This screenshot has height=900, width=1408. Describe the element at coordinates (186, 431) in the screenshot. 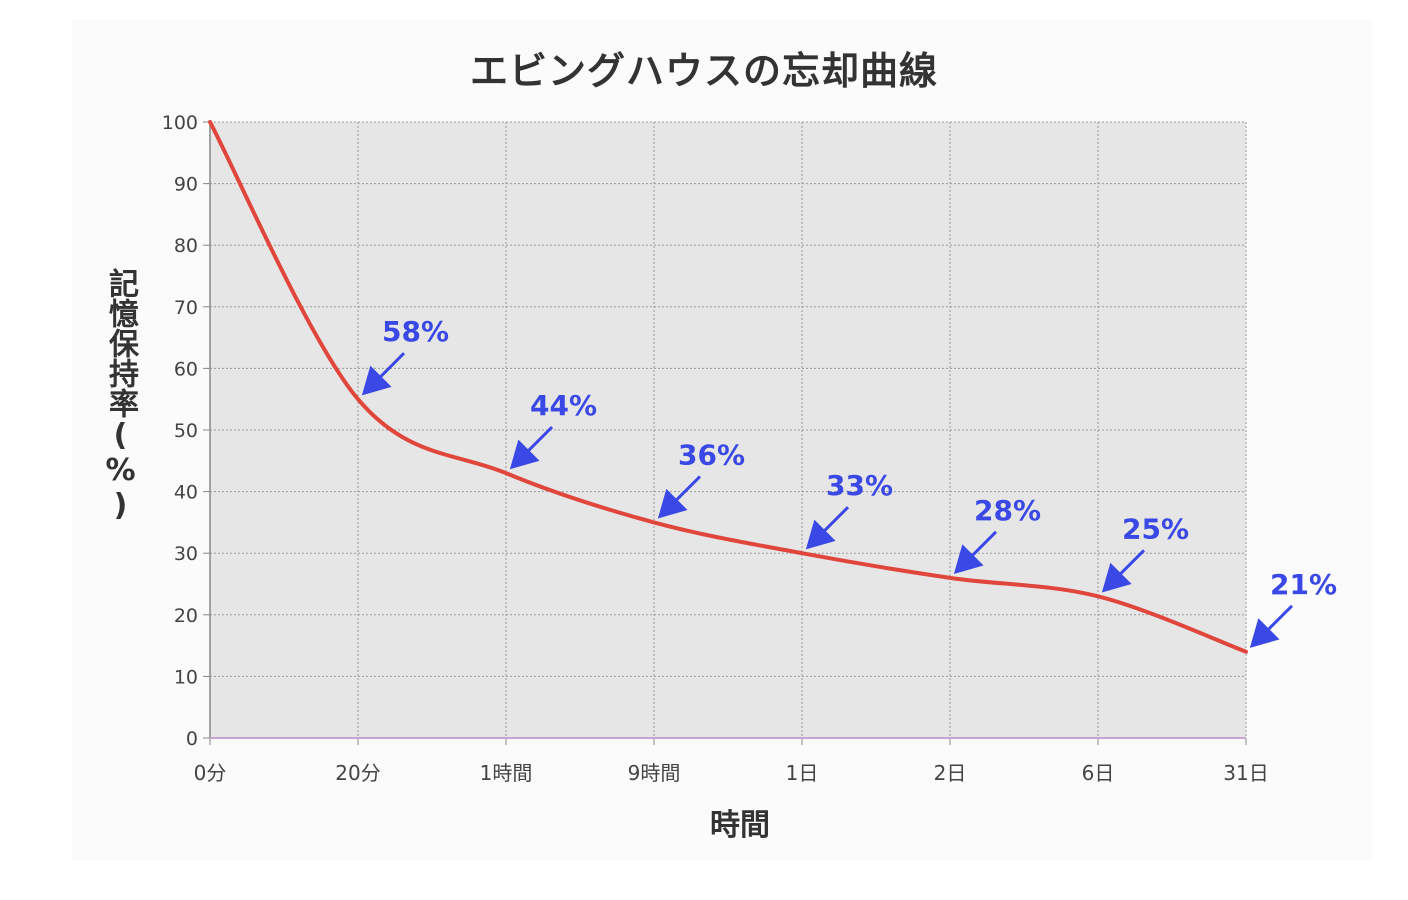

I see `y-tick-label: 50` at that location.